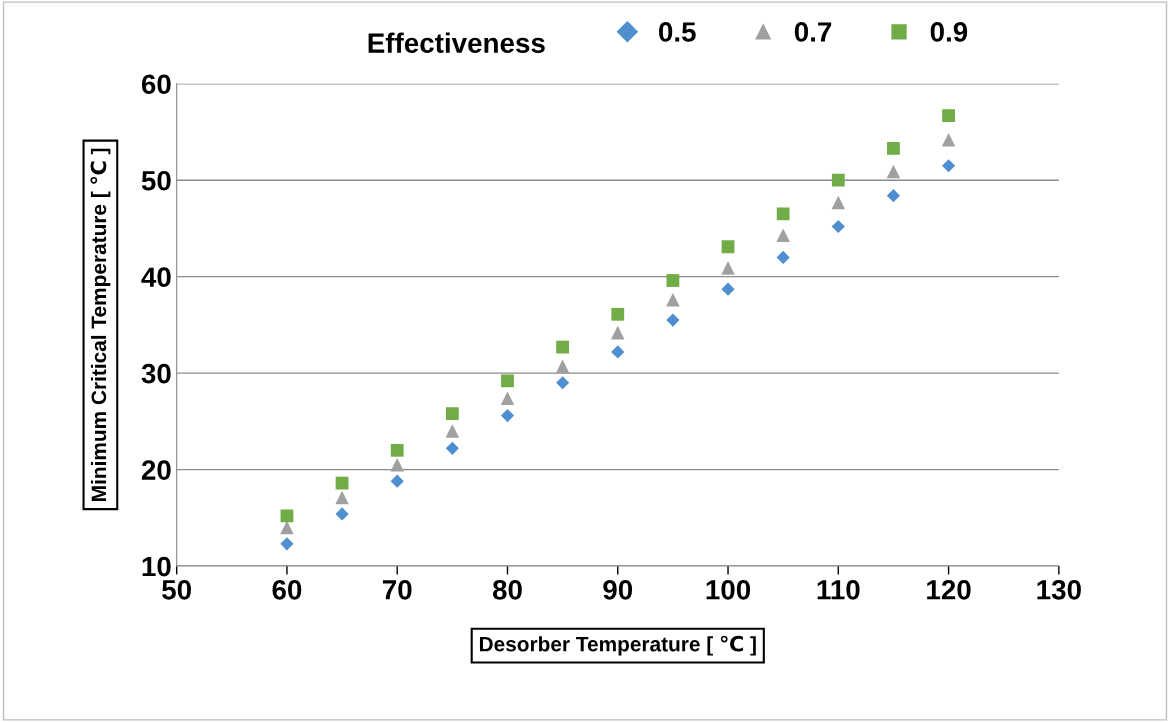 The height and width of the screenshot is (722, 1170). I want to click on x-tick-label: 120, so click(949, 589).